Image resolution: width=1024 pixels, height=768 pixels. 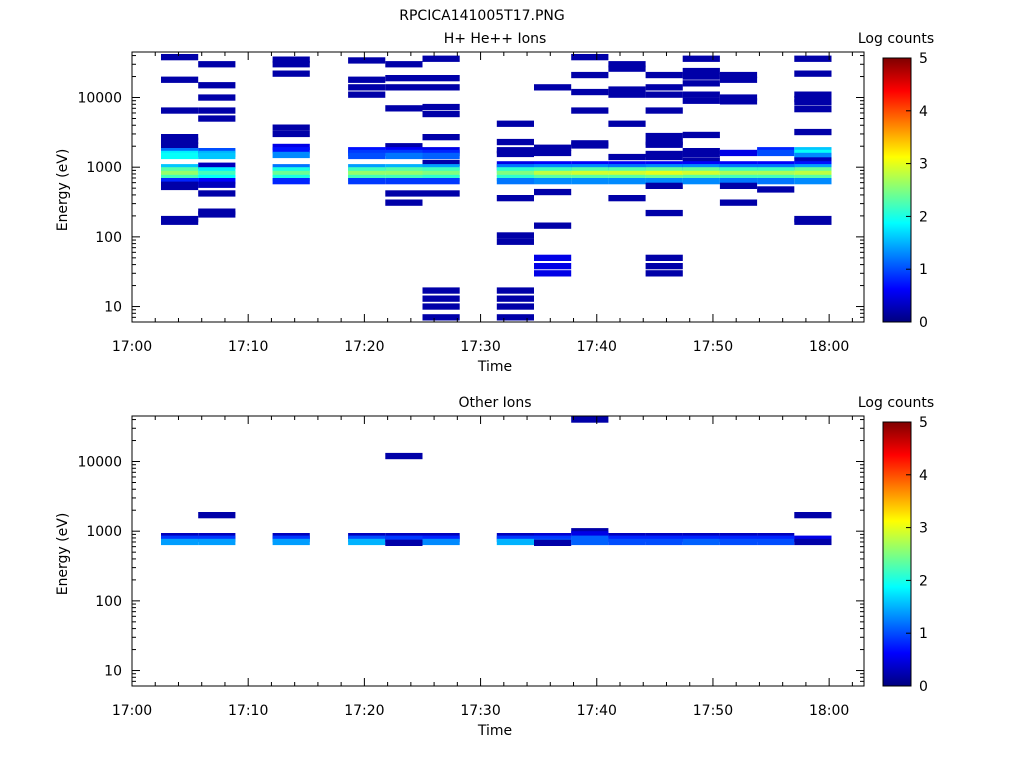 What do you see at coordinates (917, 191) in the screenshot?
I see `panel-top-colorbar-ticks: 0 1 2 3 4 5` at bounding box center [917, 191].